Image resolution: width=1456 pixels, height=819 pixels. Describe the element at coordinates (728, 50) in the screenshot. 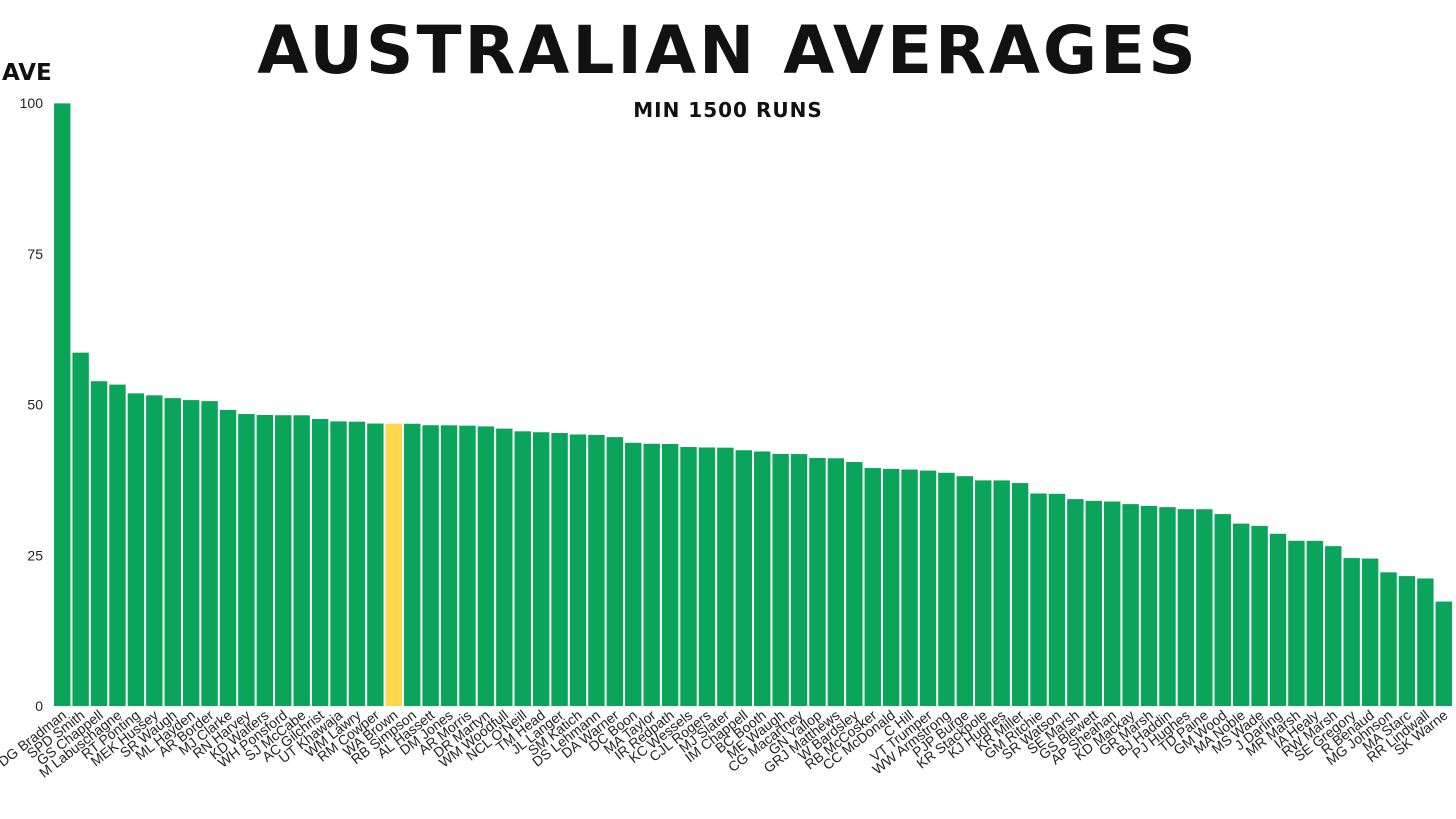

I see `chart-title: AUSTRALIAN AVERAGES` at that location.